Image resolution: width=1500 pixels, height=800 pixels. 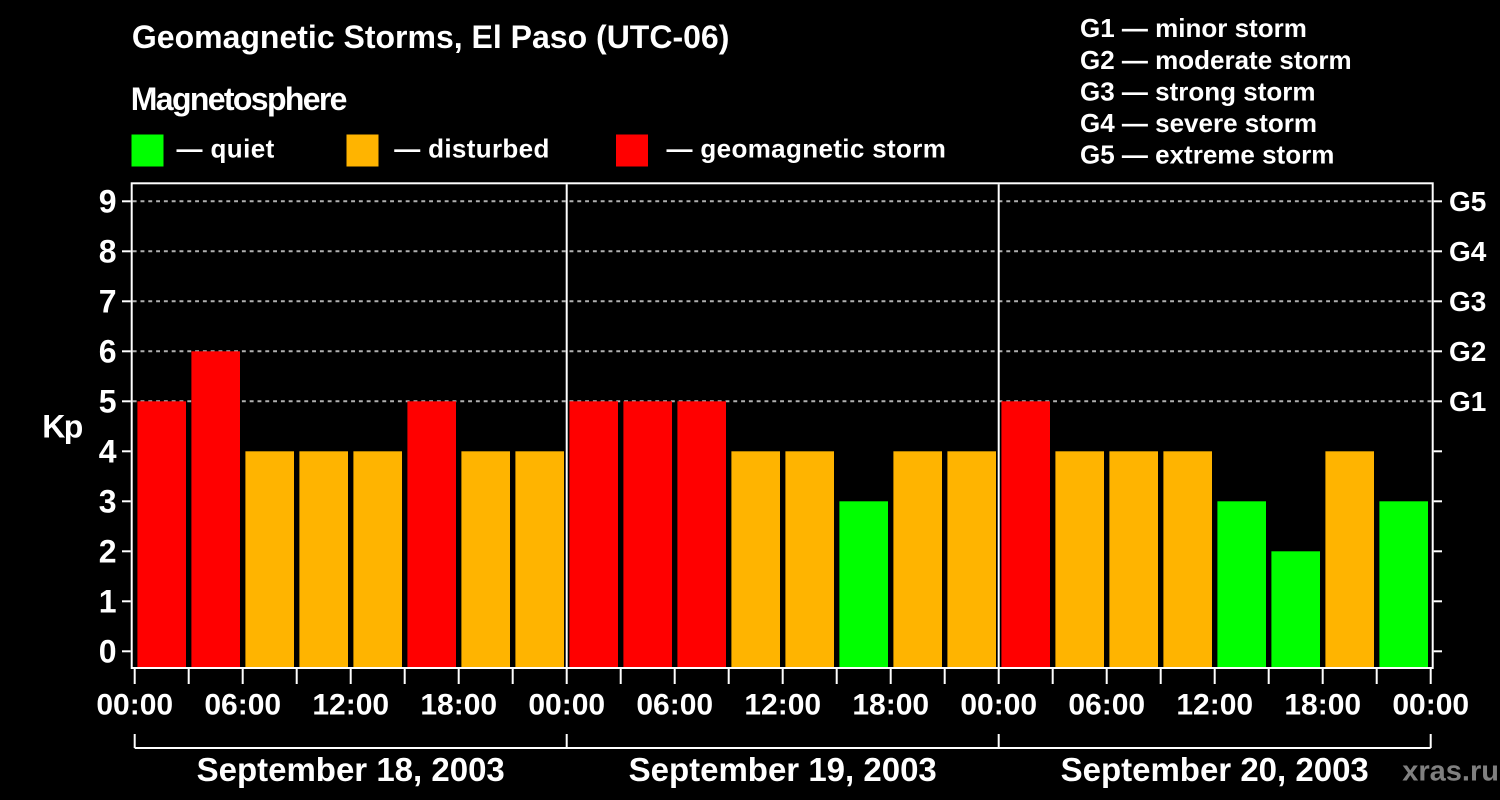 What do you see at coordinates (351, 769) in the screenshot?
I see `svg-text: September 18, 2003` at bounding box center [351, 769].